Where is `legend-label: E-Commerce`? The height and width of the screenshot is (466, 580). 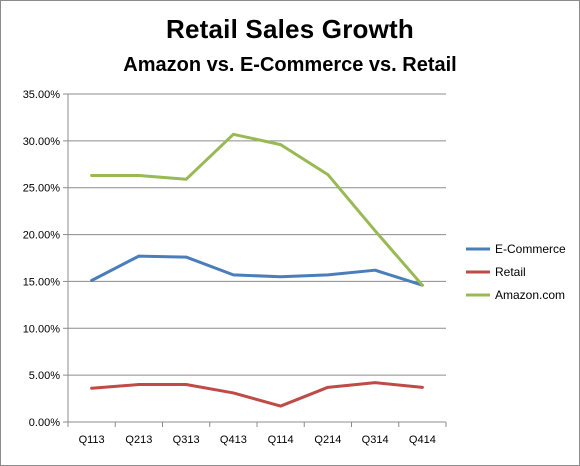 legend-label: E-Commerce is located at coordinates (530, 249).